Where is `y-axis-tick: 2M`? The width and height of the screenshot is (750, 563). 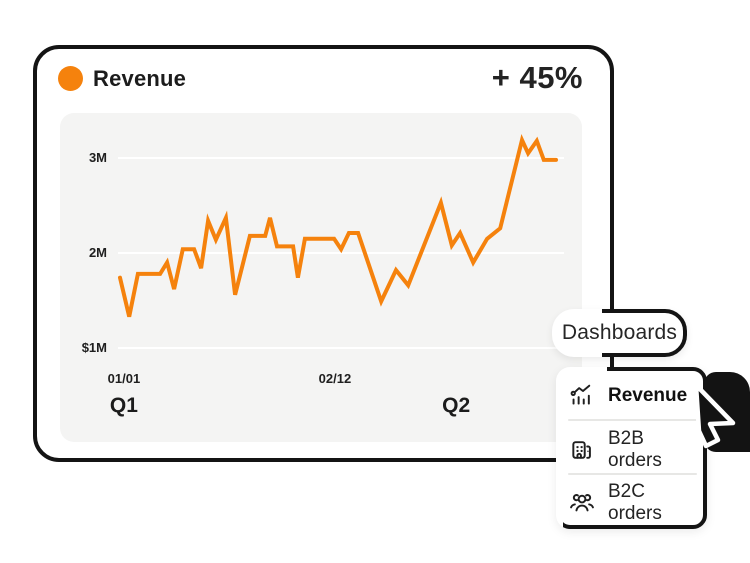
y-axis-tick: 2M is located at coordinates (97, 252).